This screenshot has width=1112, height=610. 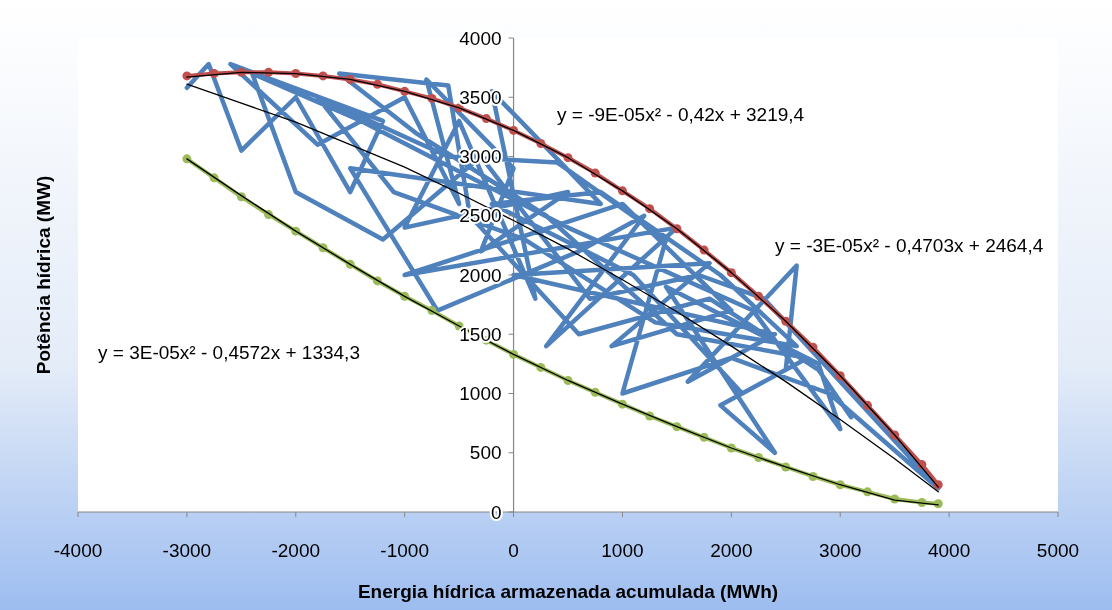 What do you see at coordinates (840, 550) in the screenshot?
I see `x-tick-label: 3000` at bounding box center [840, 550].